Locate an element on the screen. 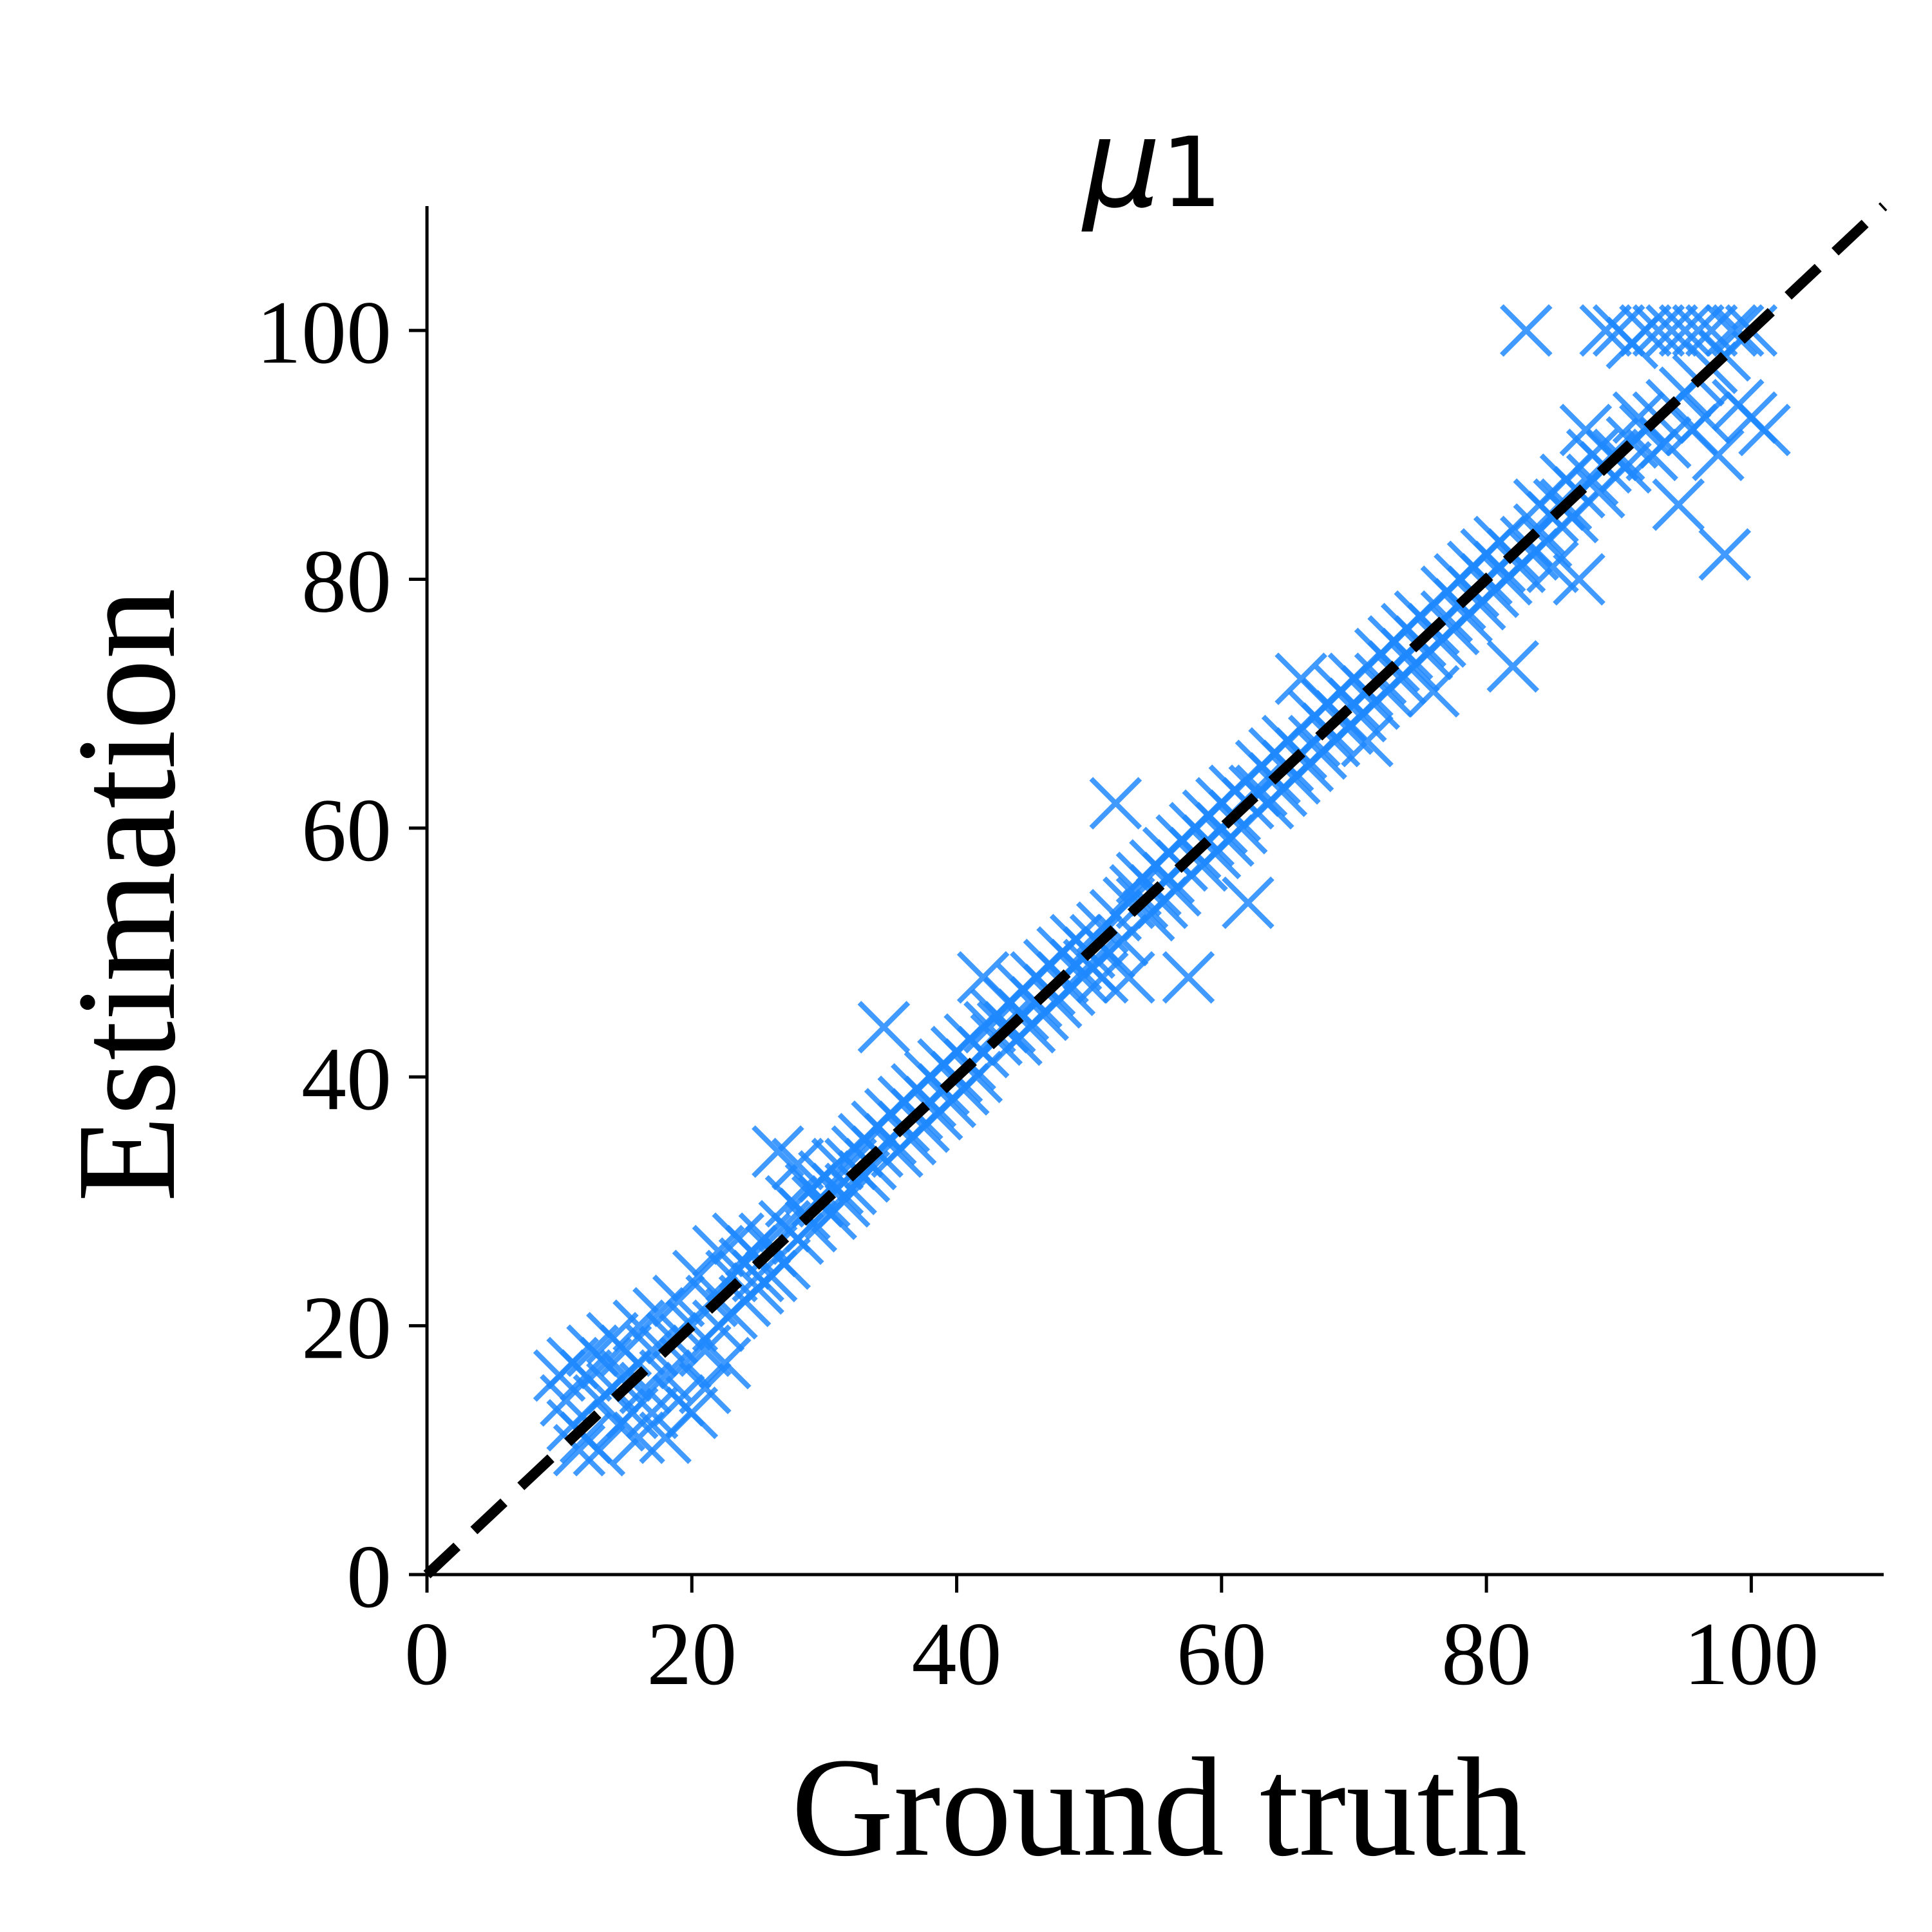  y-axis-label: Estimation is located at coordinates (127, 895).